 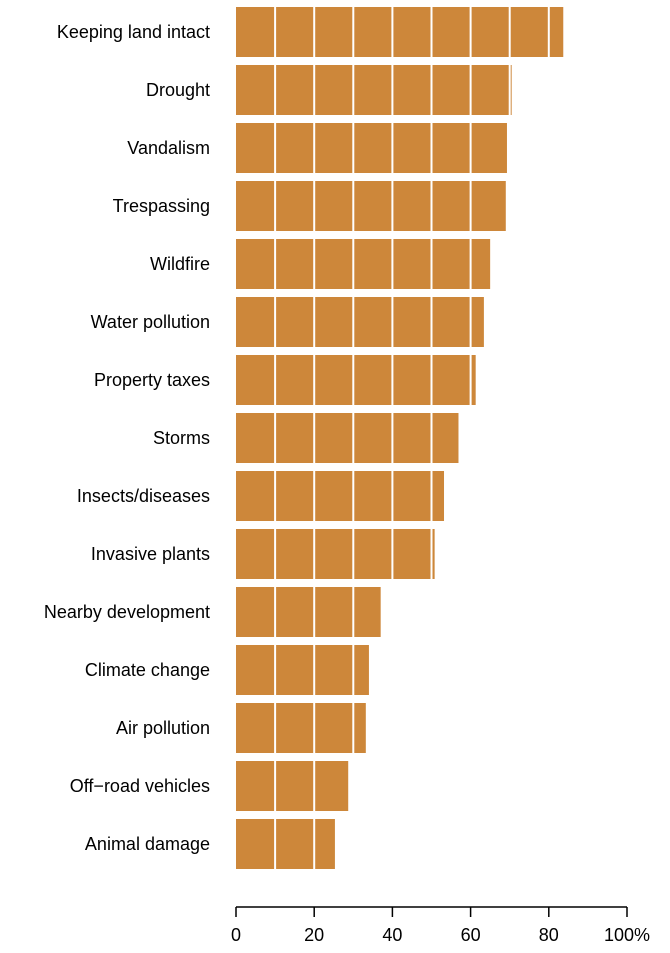 What do you see at coordinates (549, 935) in the screenshot?
I see `x-tick-label: 80` at bounding box center [549, 935].